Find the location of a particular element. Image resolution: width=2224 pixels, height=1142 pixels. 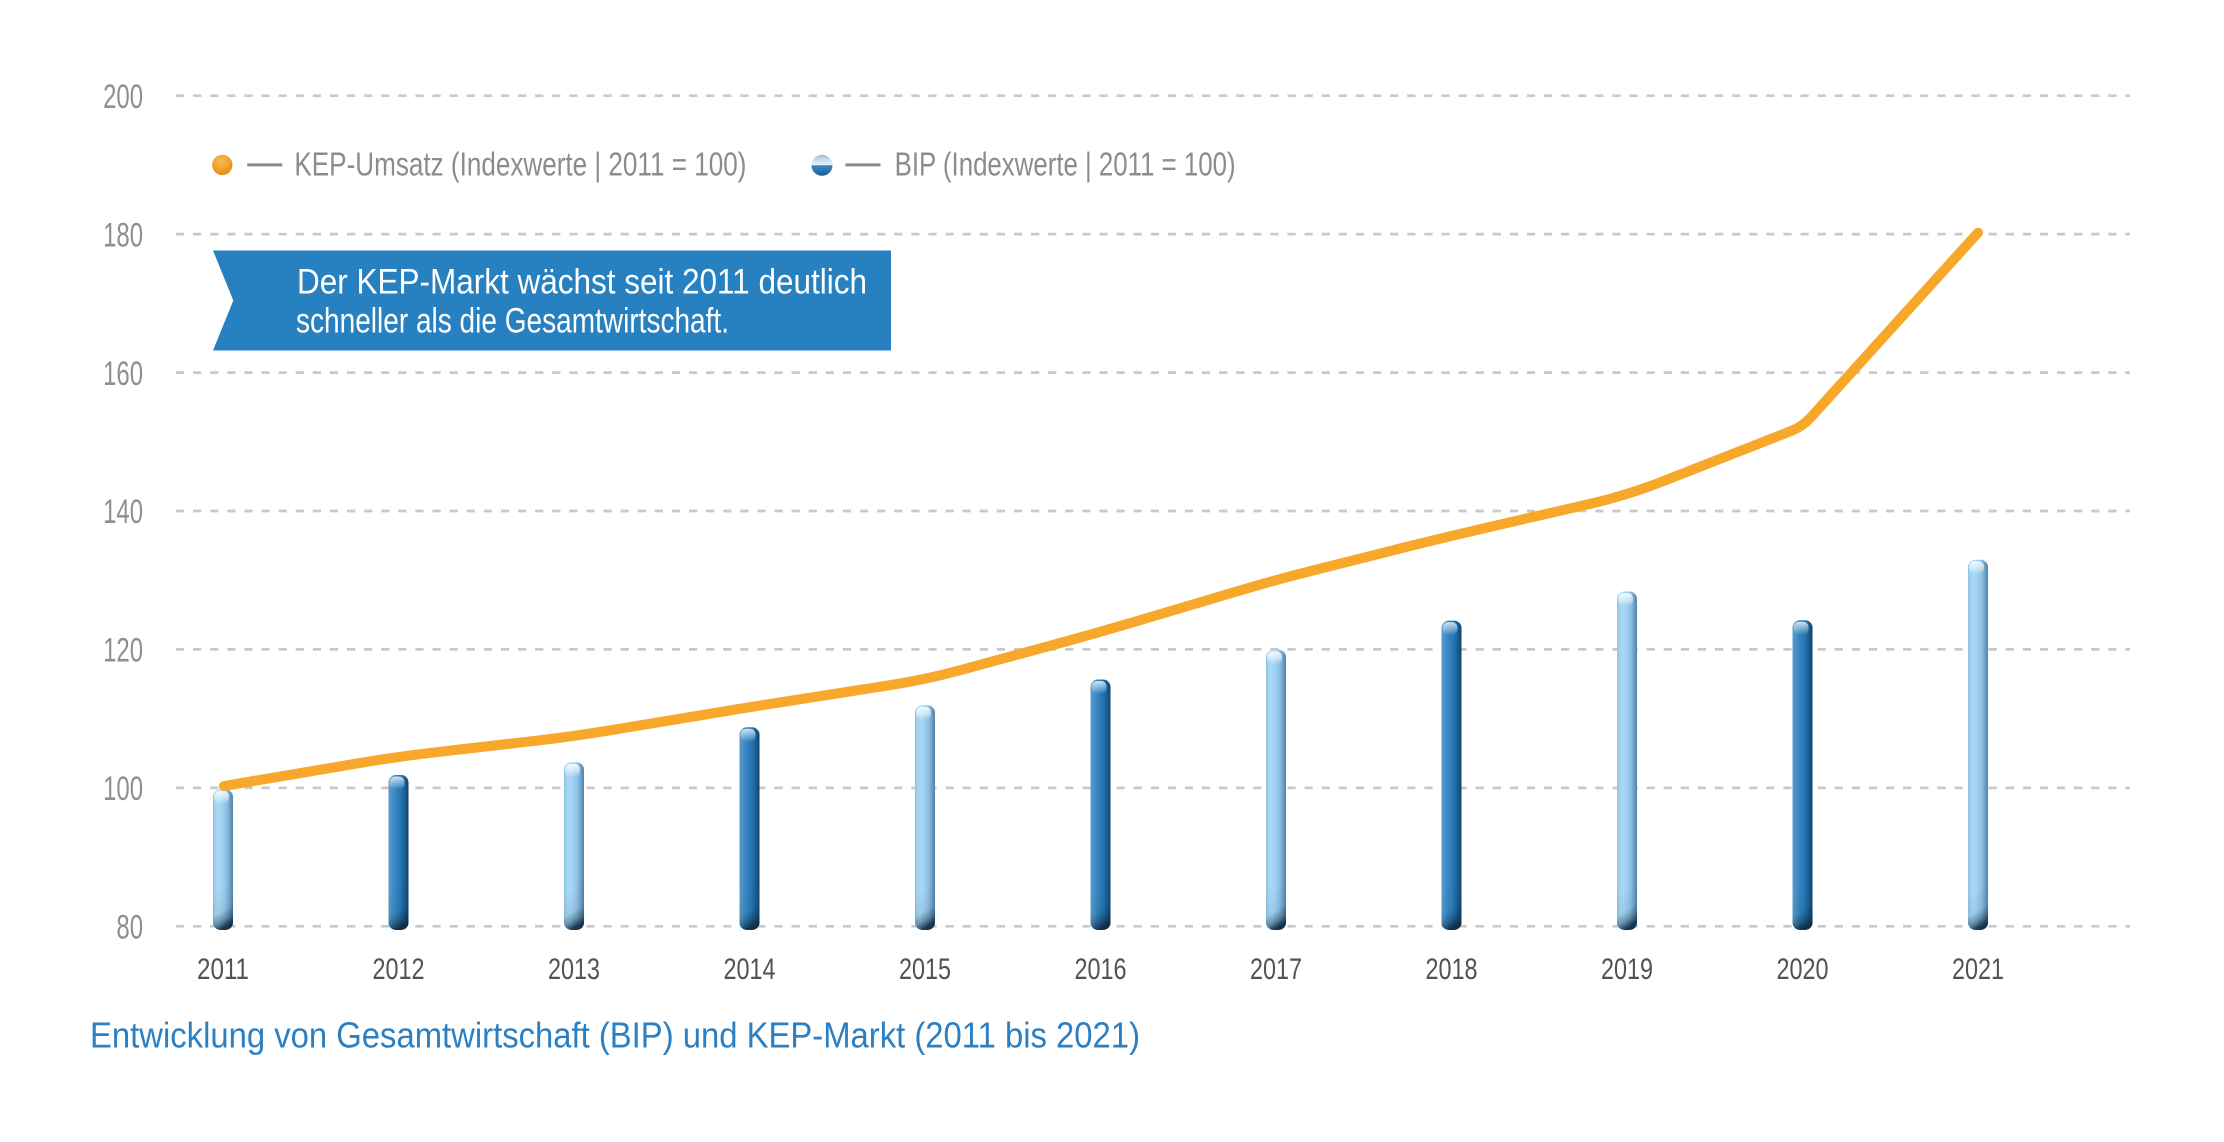

svg-text: 140 is located at coordinates (123, 512).